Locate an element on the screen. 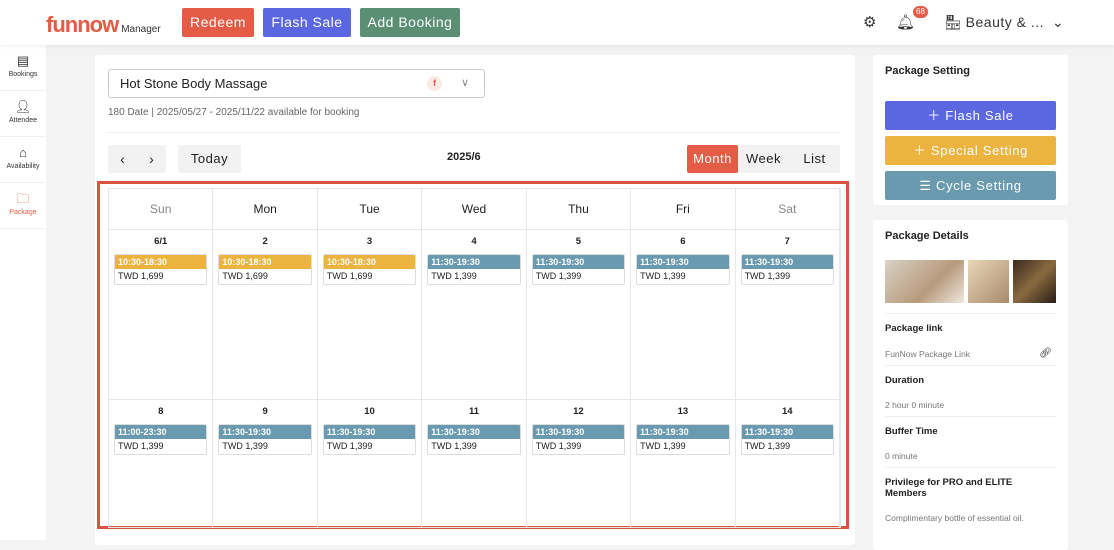 The image size is (1114, 550). special-setting-button: ＋ Special Setting is located at coordinates (970, 150).